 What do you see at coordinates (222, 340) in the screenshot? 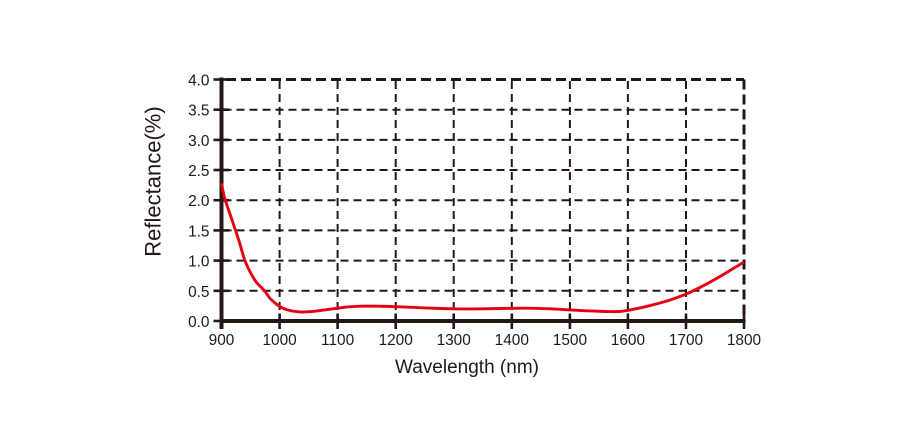
I see `svg-text: 900` at bounding box center [222, 340].